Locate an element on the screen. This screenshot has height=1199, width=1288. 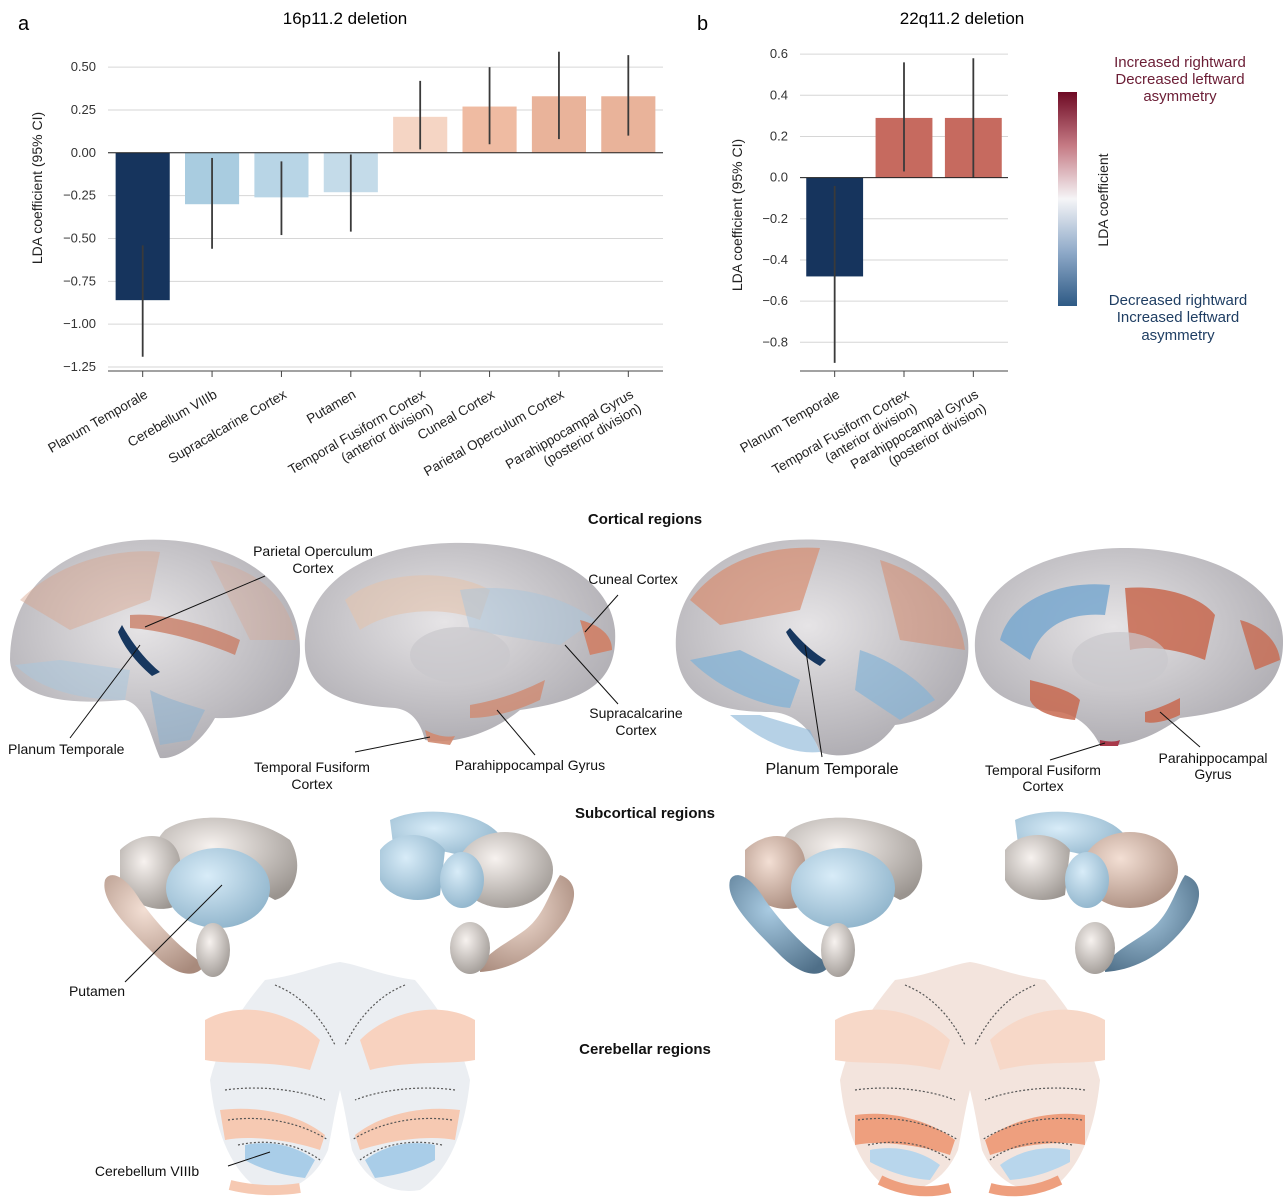
subcortical-annotations: Putamen is located at coordinates (146, 941).